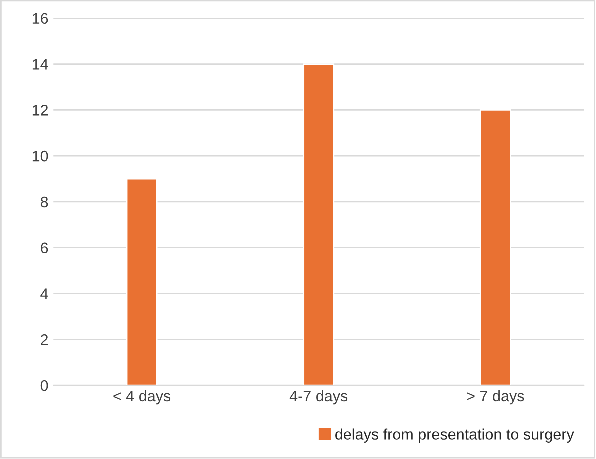 The width and height of the screenshot is (596, 459). Describe the element at coordinates (44, 386) in the screenshot. I see `y-tick-label: 0` at that location.